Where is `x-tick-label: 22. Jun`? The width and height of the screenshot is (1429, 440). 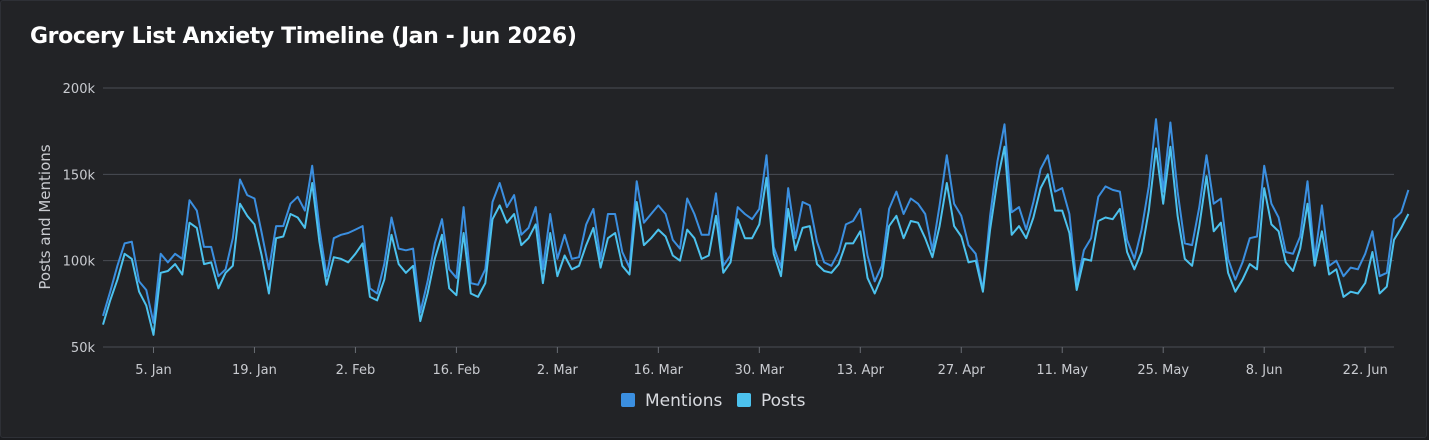 x-tick-label: 22. Jun is located at coordinates (1365, 370).